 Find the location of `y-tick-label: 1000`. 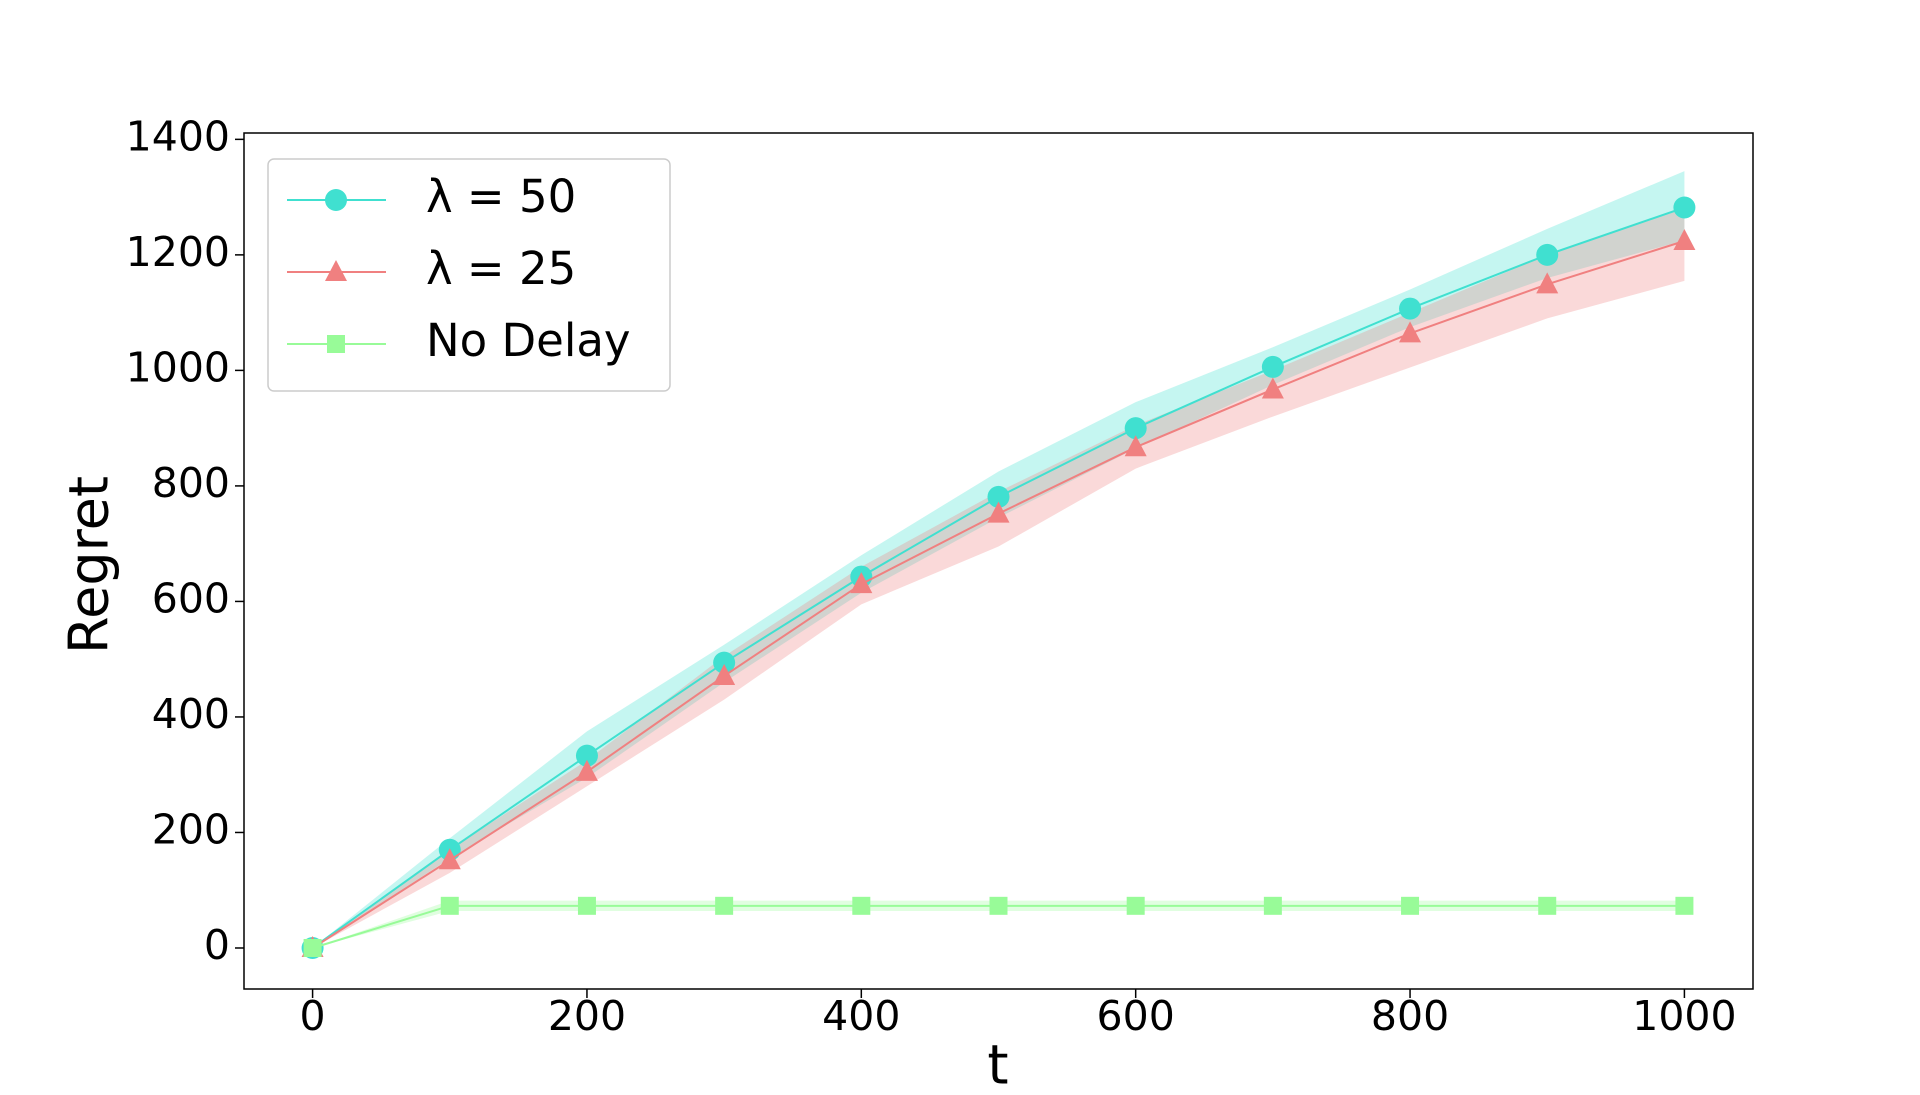

y-tick-label: 1000 is located at coordinates (178, 367).